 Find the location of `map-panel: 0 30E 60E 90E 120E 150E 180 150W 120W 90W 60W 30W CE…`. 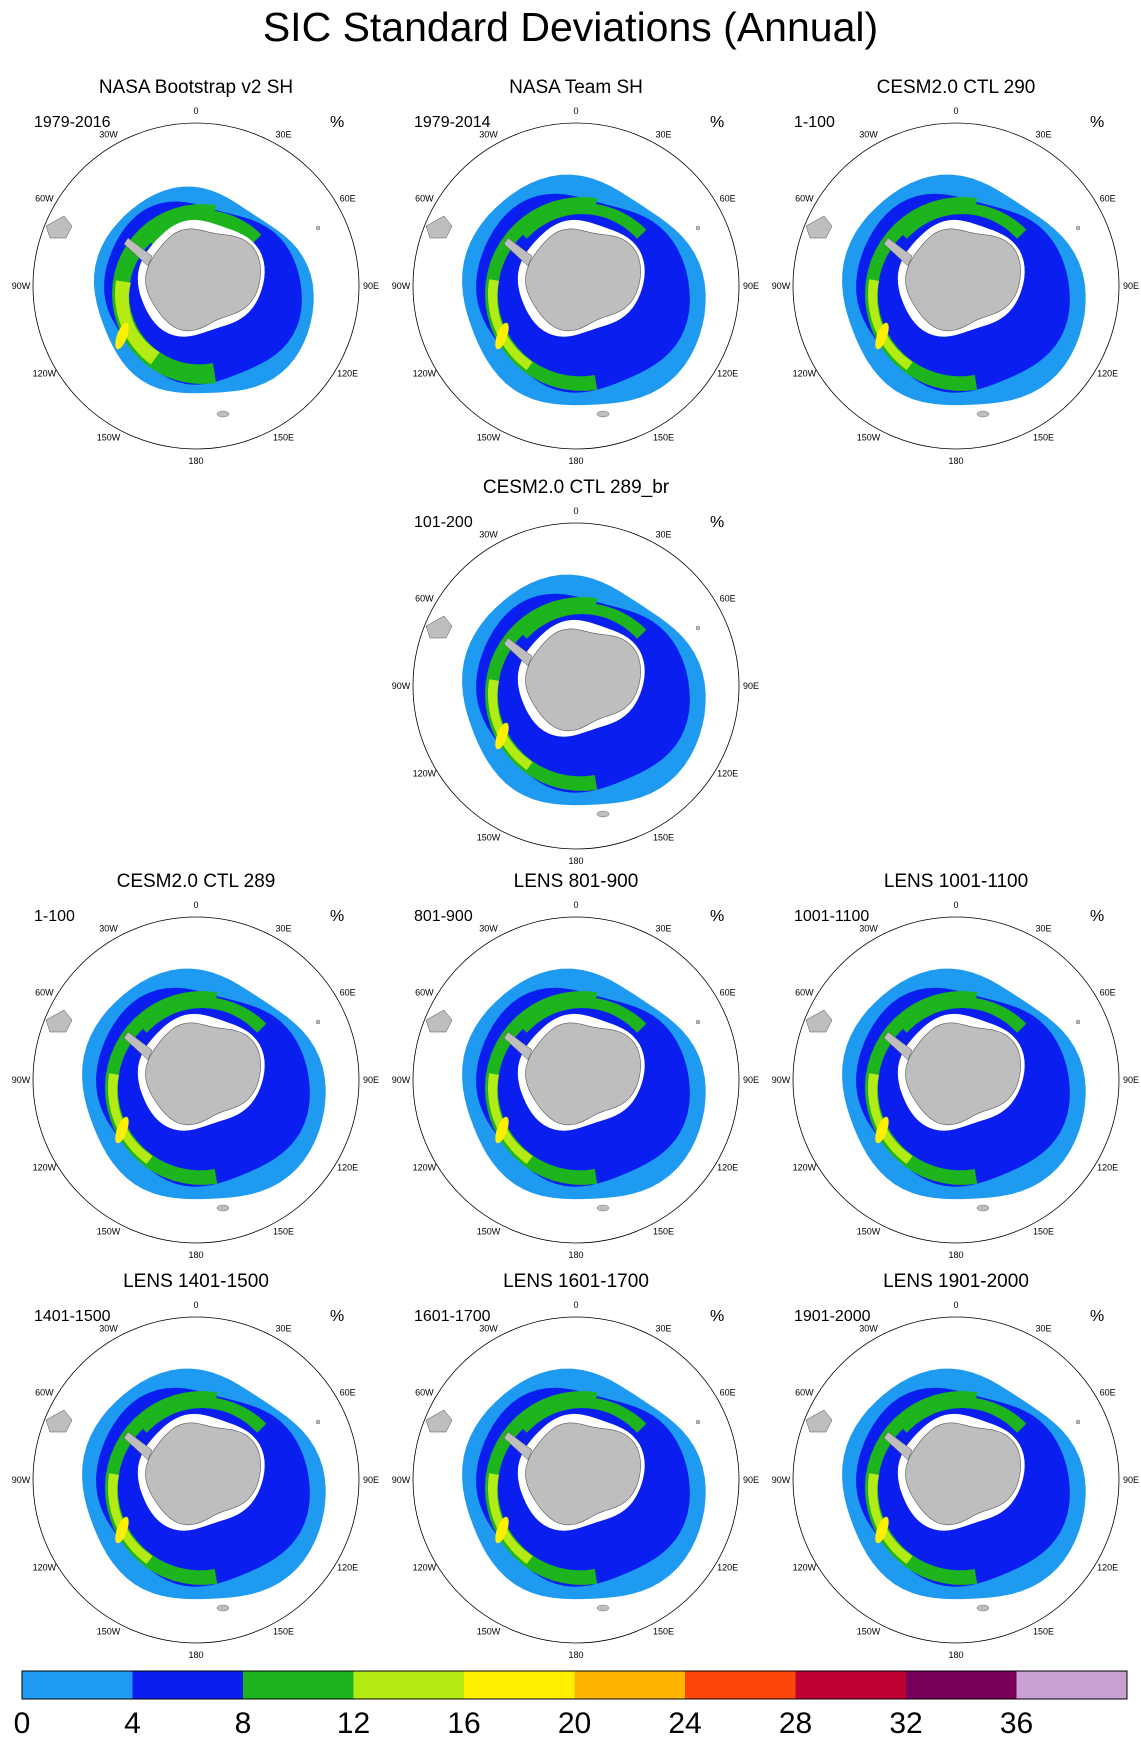

map-panel: 0 30E 60E 90E 120E 150E 180 150W 120W 90W 60W 30W CE… is located at coordinates (195, 1065).